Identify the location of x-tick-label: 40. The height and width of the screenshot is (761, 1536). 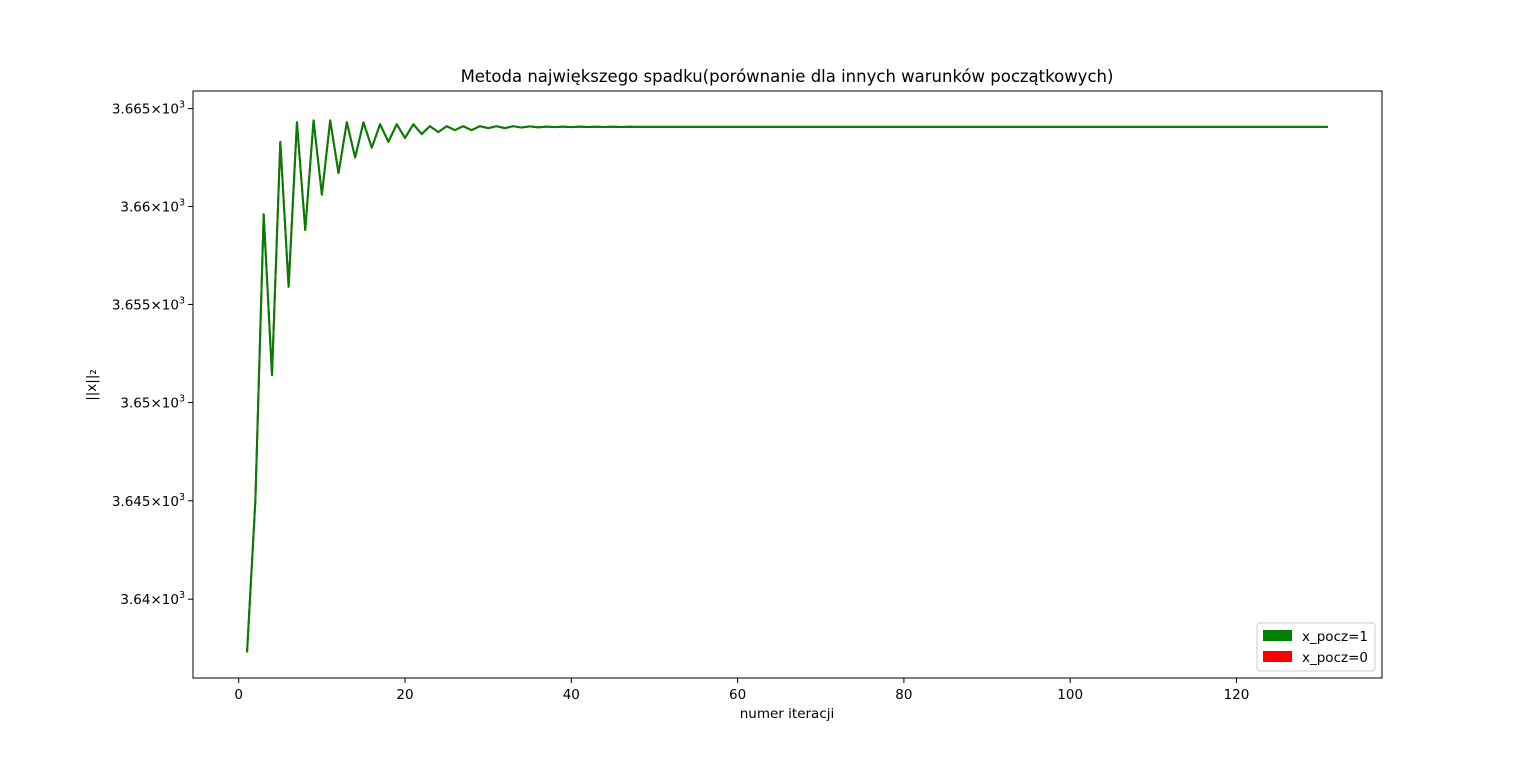
(571, 695).